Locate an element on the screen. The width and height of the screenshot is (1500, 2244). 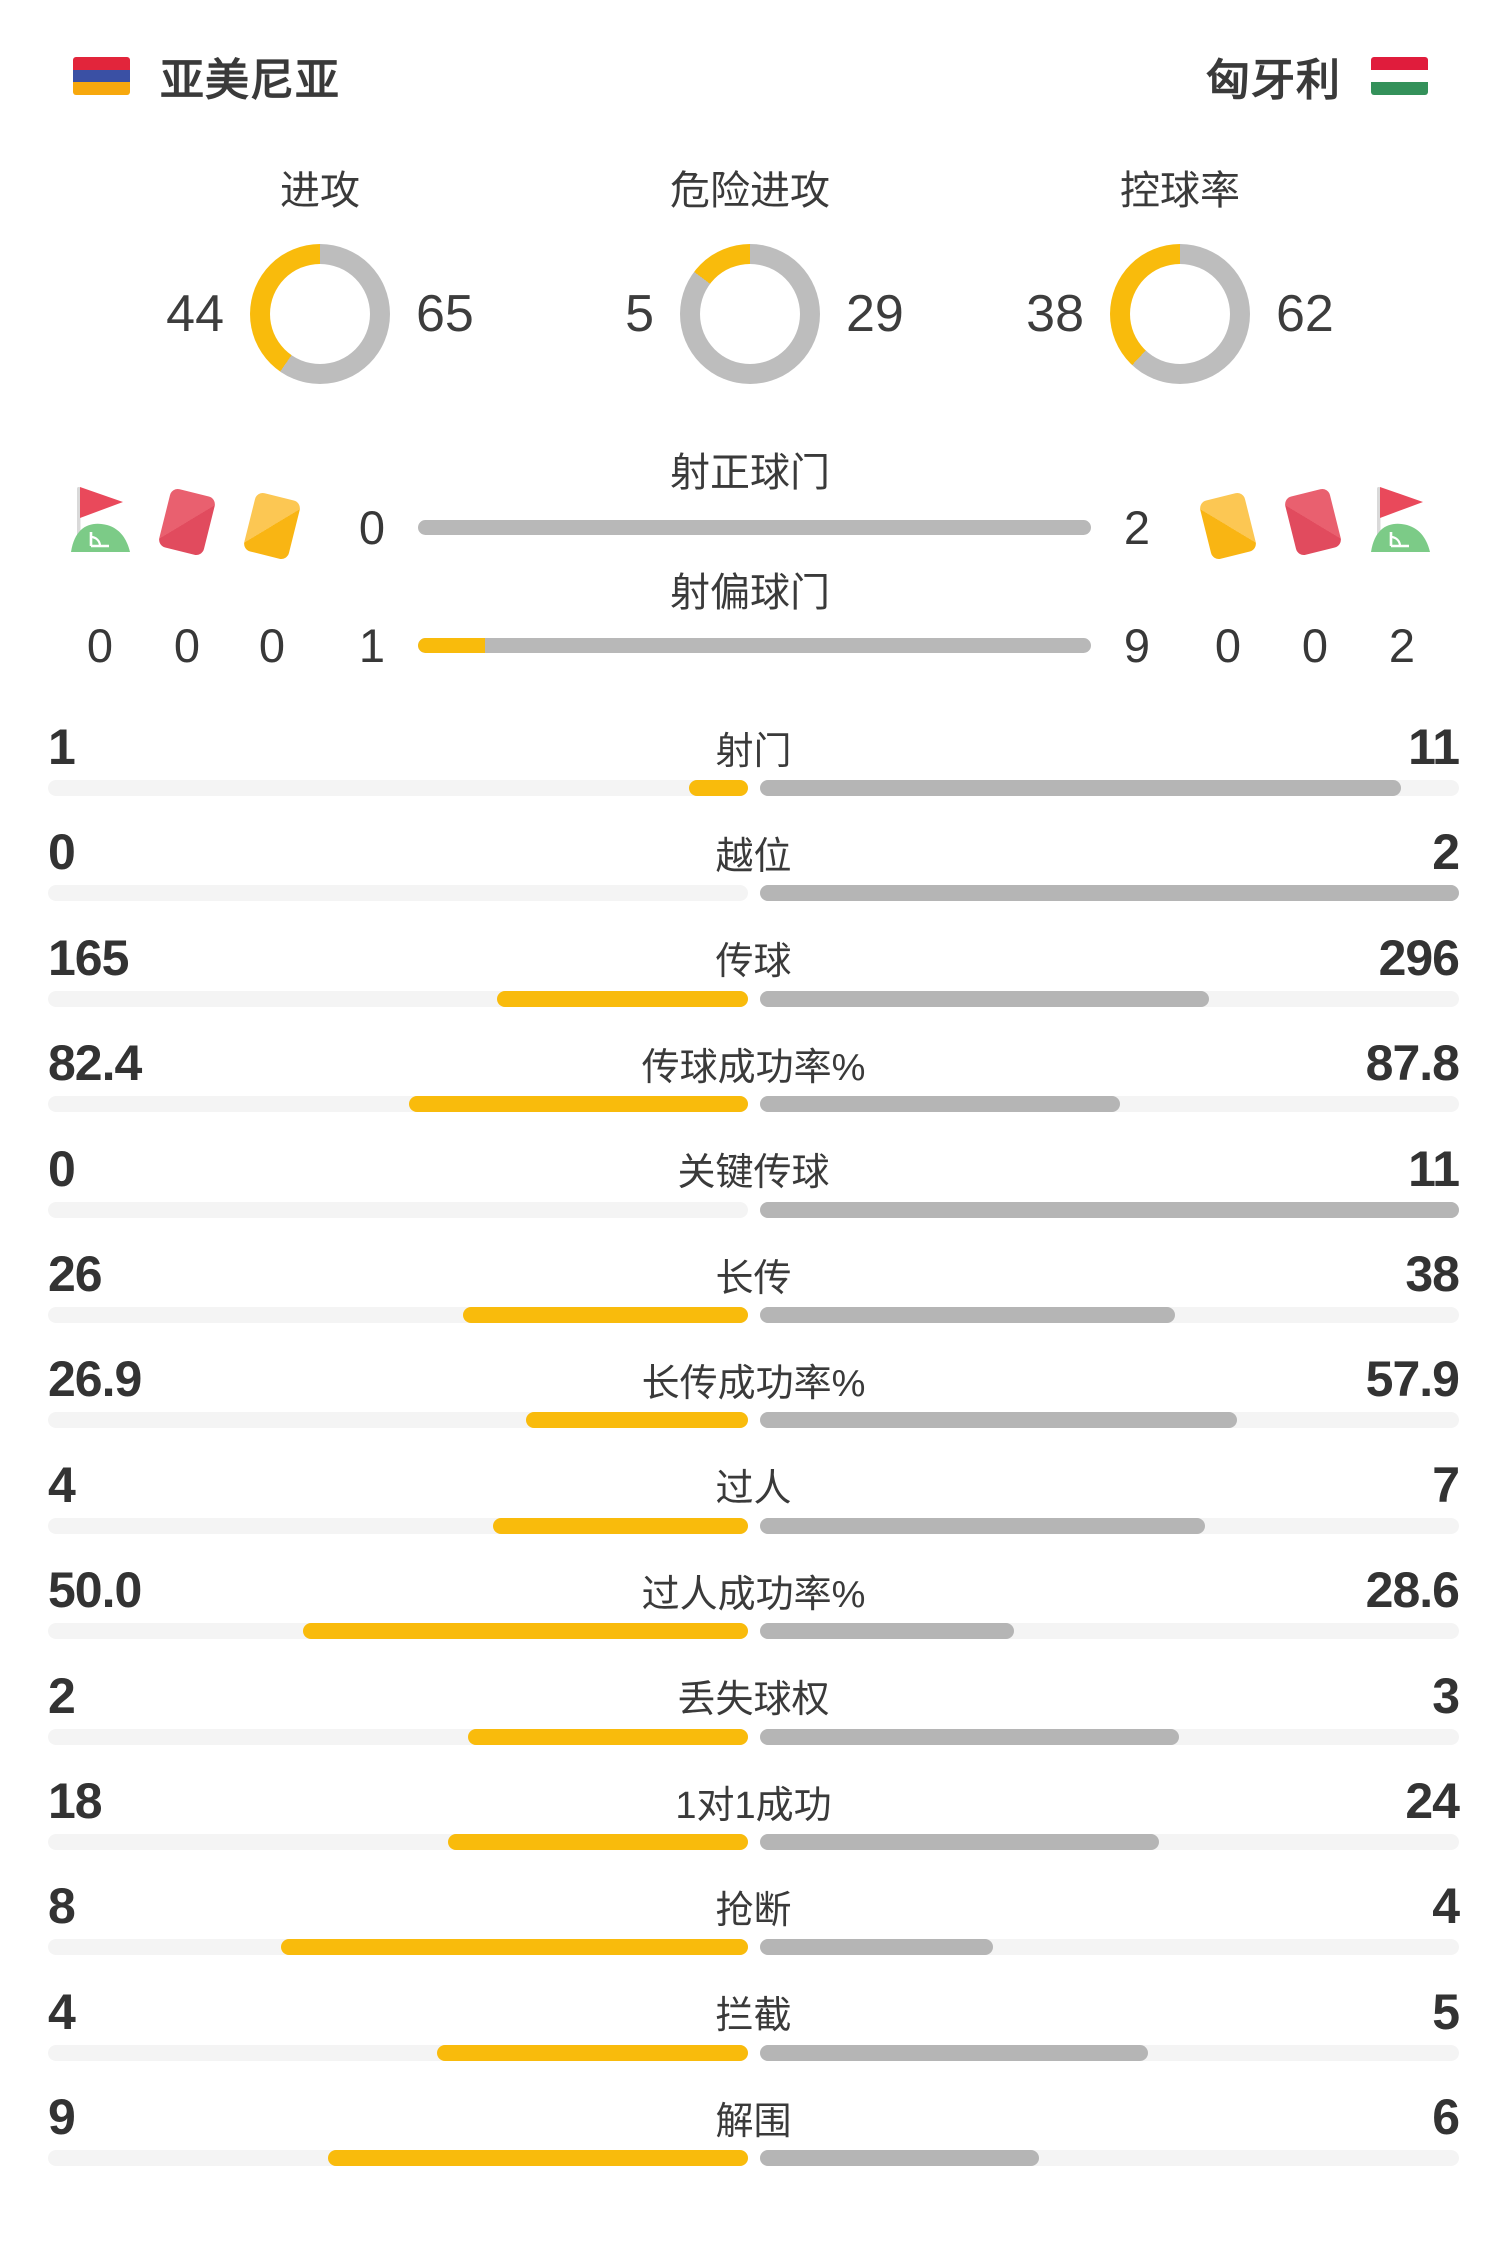
stat-row: 过人成功率% 50.0 28.6 is located at coordinates (754, 1604).